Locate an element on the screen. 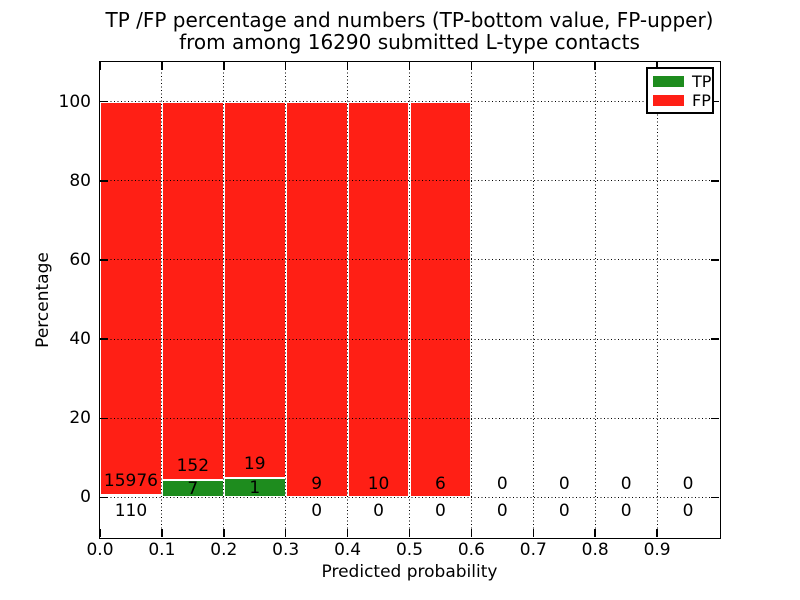  legend-label-fp: FP is located at coordinates (701, 100).